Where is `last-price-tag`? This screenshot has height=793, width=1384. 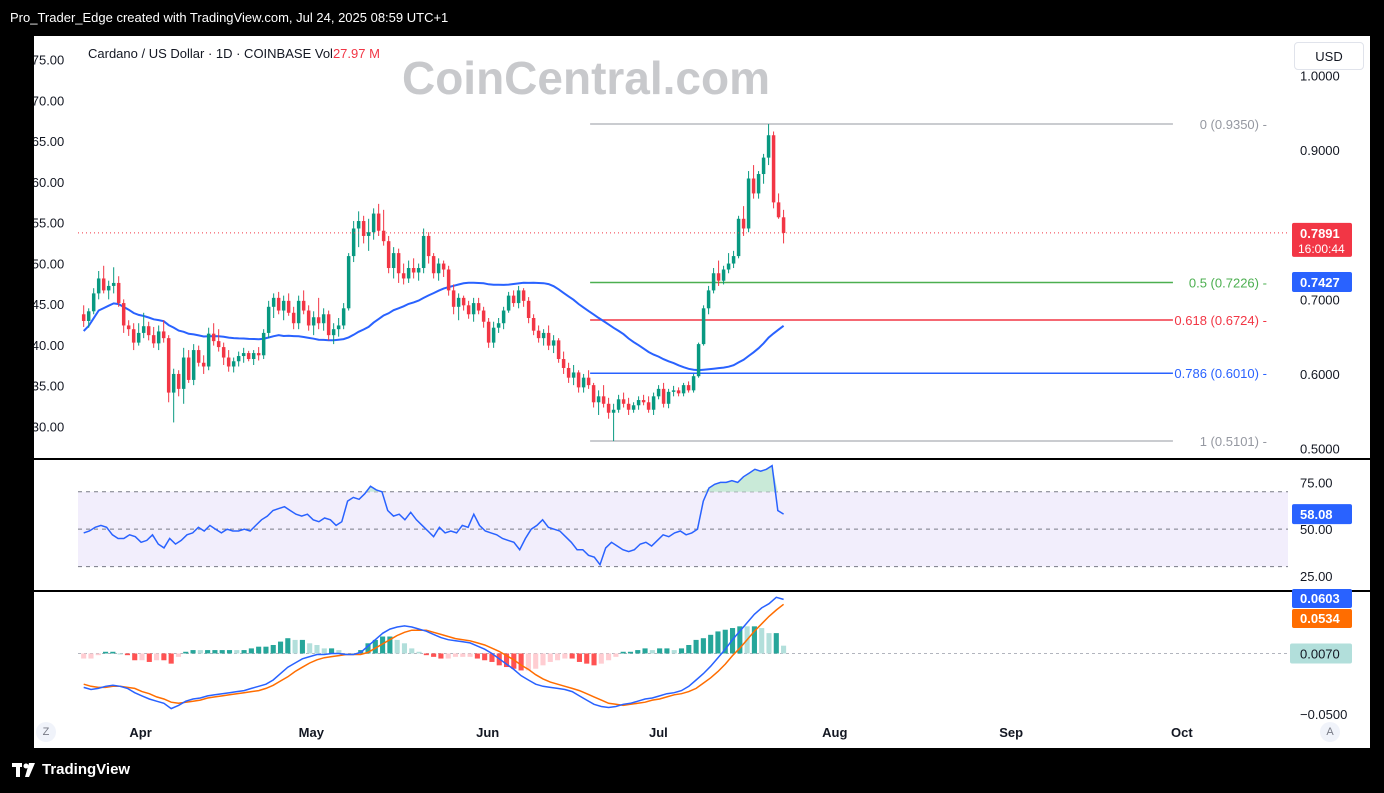 last-price-tag is located at coordinates (1322, 239).